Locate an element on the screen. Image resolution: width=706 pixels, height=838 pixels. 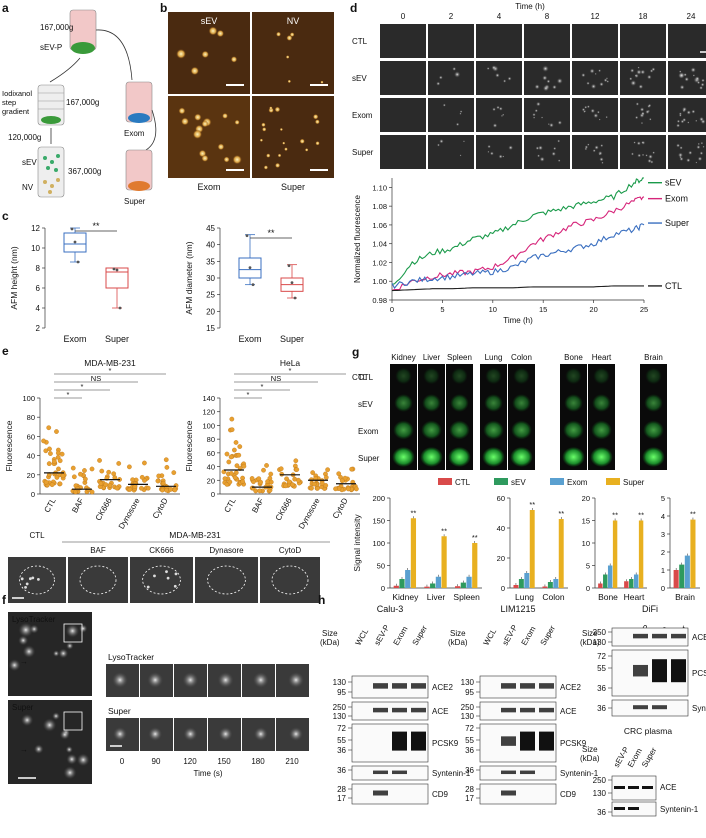
svg-text: step is located at coordinates (9, 102).